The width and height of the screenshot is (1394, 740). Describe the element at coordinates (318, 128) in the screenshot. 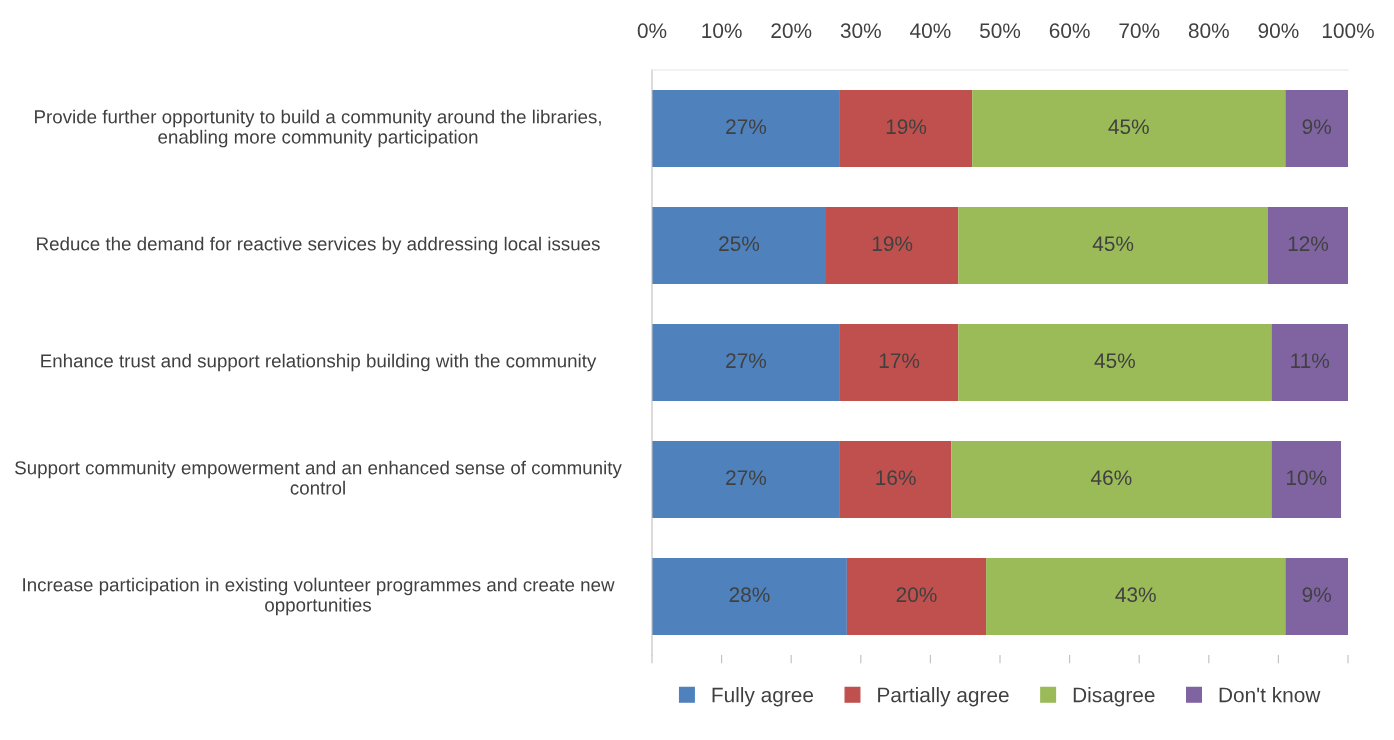

I see `y-tick-label: Provide further opportunity to build a community around the libraries, enabling more community participation` at that location.